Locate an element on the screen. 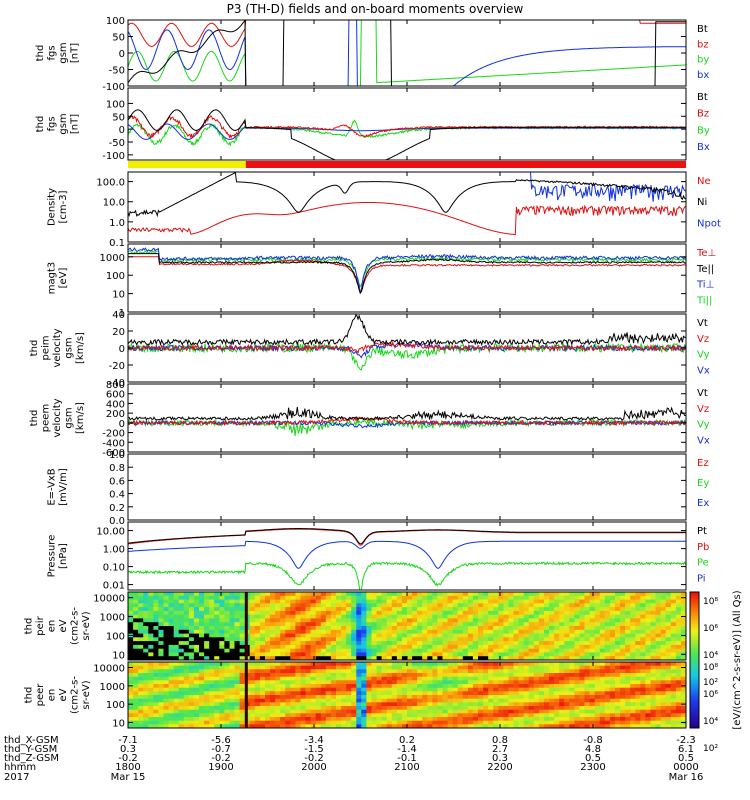 Image resolution: width=750 pixels, height=800 pixels. series-line-bx is located at coordinates (407, 53).